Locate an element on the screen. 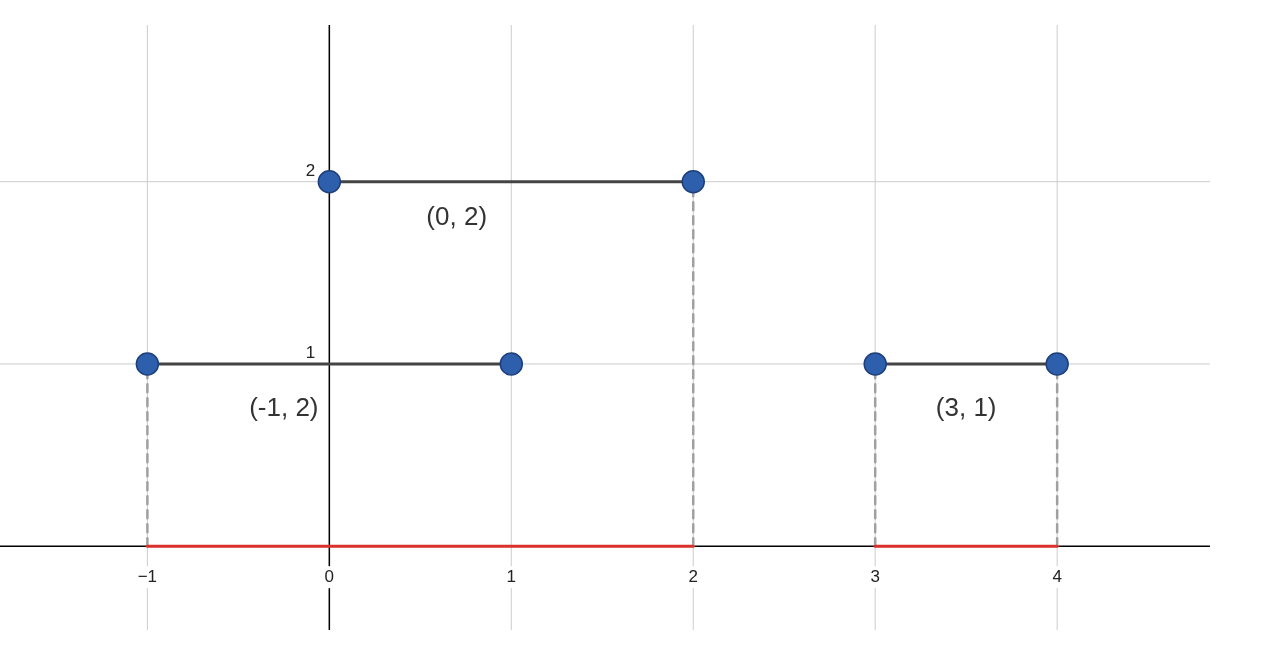 This screenshot has height=668, width=1278. x-tick-label: 0 is located at coordinates (329, 577).